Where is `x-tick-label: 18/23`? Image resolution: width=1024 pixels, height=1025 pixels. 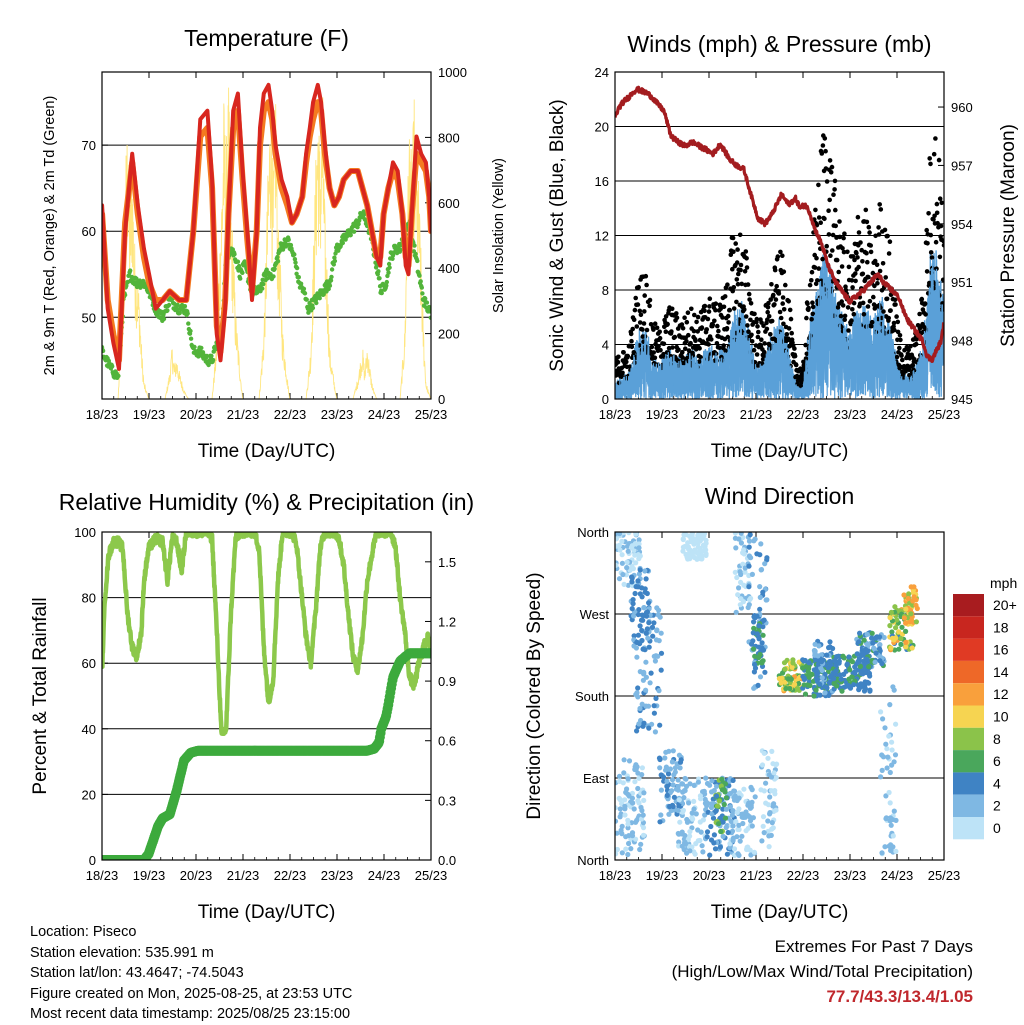 x-tick-label: 18/23 is located at coordinates (615, 414).